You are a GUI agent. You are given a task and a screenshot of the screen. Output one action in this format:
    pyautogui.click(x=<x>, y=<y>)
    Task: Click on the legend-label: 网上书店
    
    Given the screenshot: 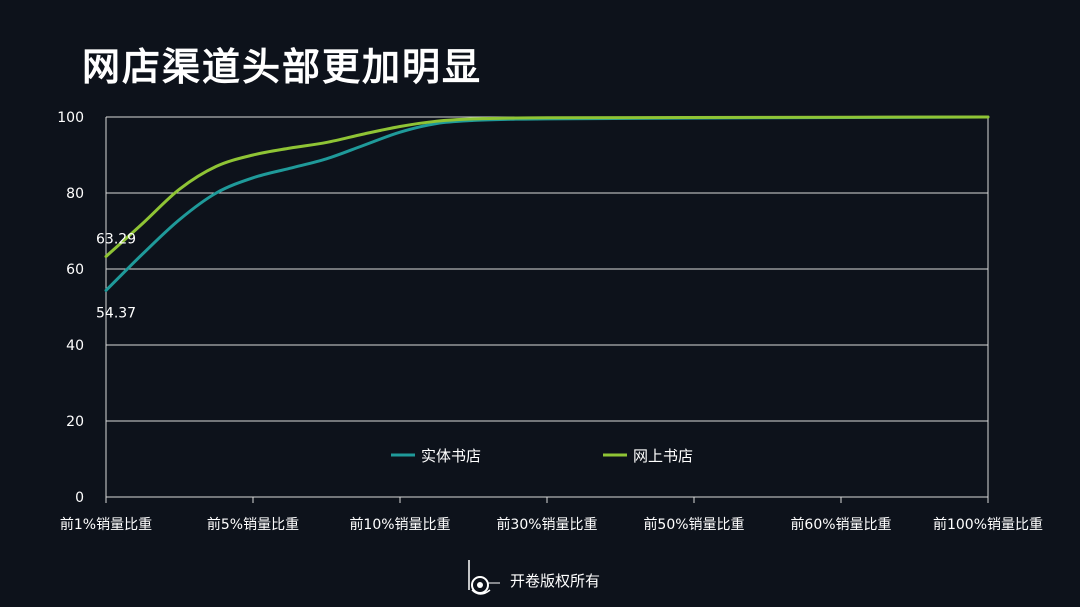 What is the action you would take?
    pyautogui.click(x=663, y=456)
    